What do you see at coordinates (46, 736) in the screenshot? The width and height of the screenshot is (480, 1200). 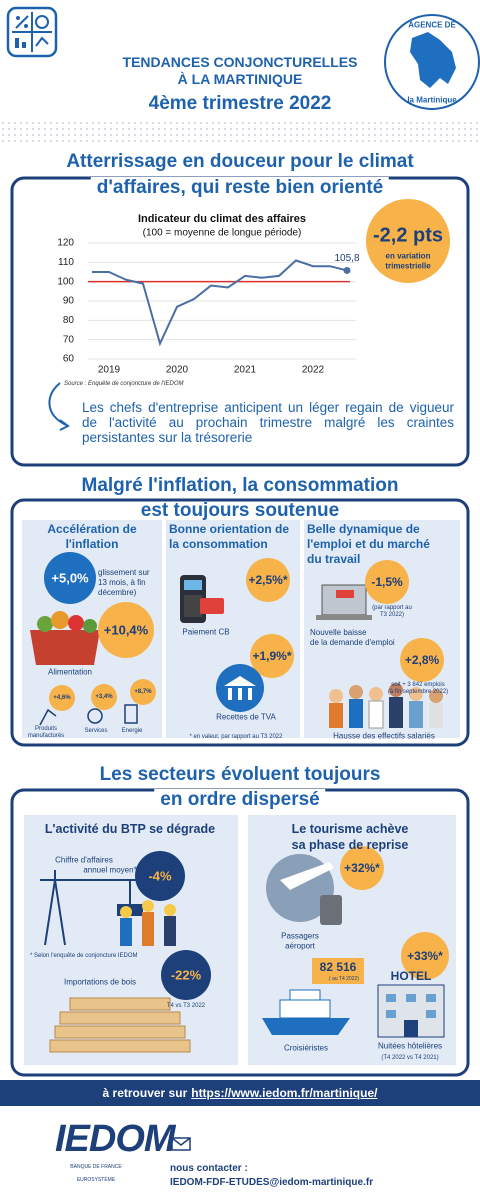 I see `bubble-label: manufacturés` at bounding box center [46, 736].